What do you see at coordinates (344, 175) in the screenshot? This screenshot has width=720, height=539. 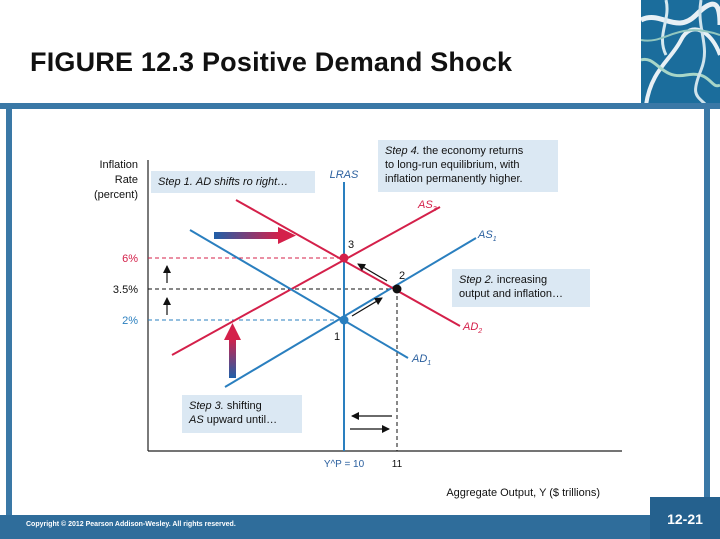 I see `lras-label: LRAS` at bounding box center [344, 175].